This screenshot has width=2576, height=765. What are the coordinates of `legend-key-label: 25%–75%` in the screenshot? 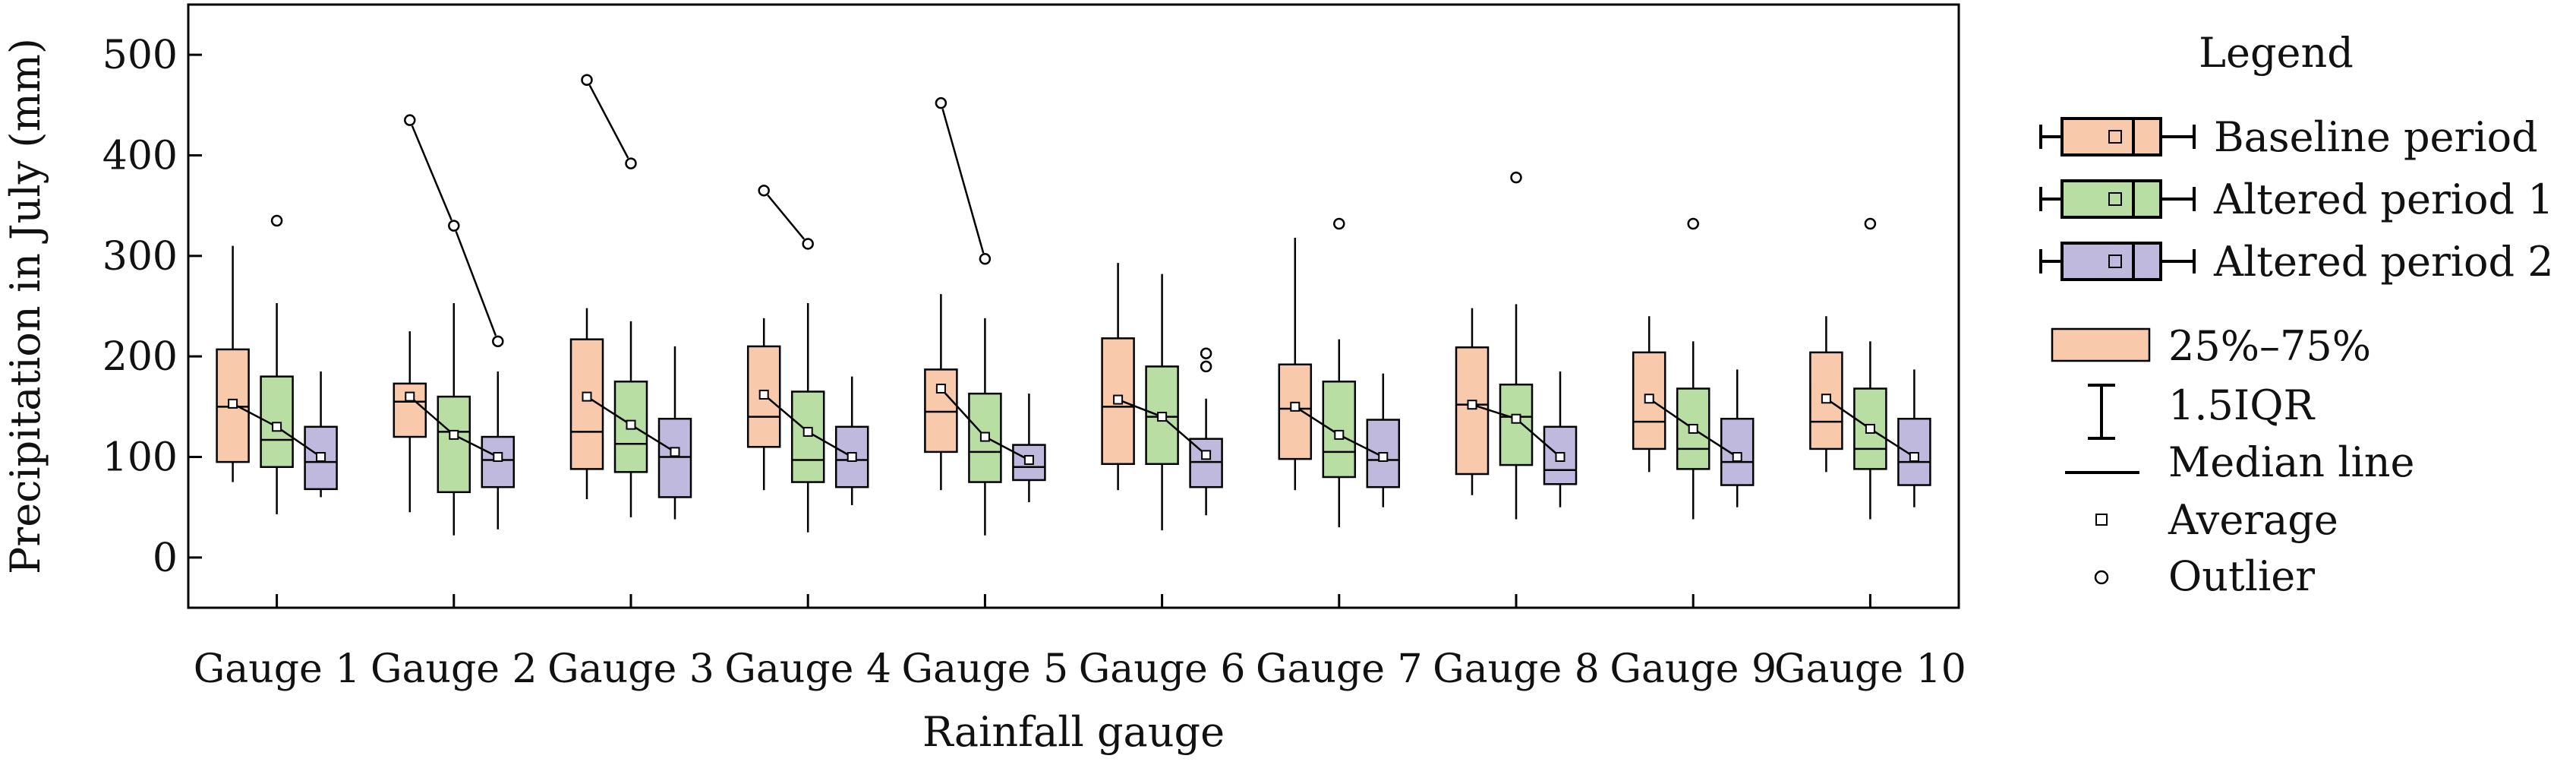 It's located at (2269, 346).